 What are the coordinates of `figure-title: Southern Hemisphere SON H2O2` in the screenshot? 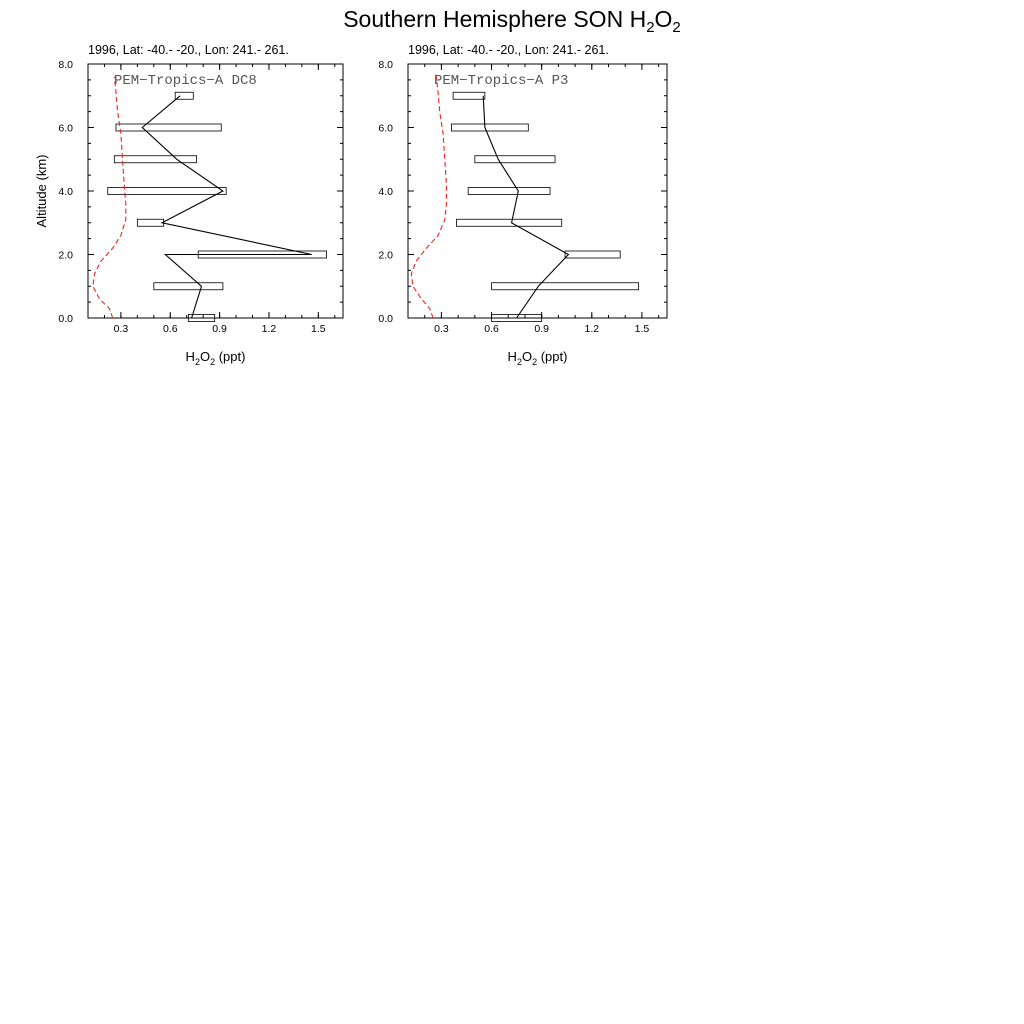 It's located at (512, 21).